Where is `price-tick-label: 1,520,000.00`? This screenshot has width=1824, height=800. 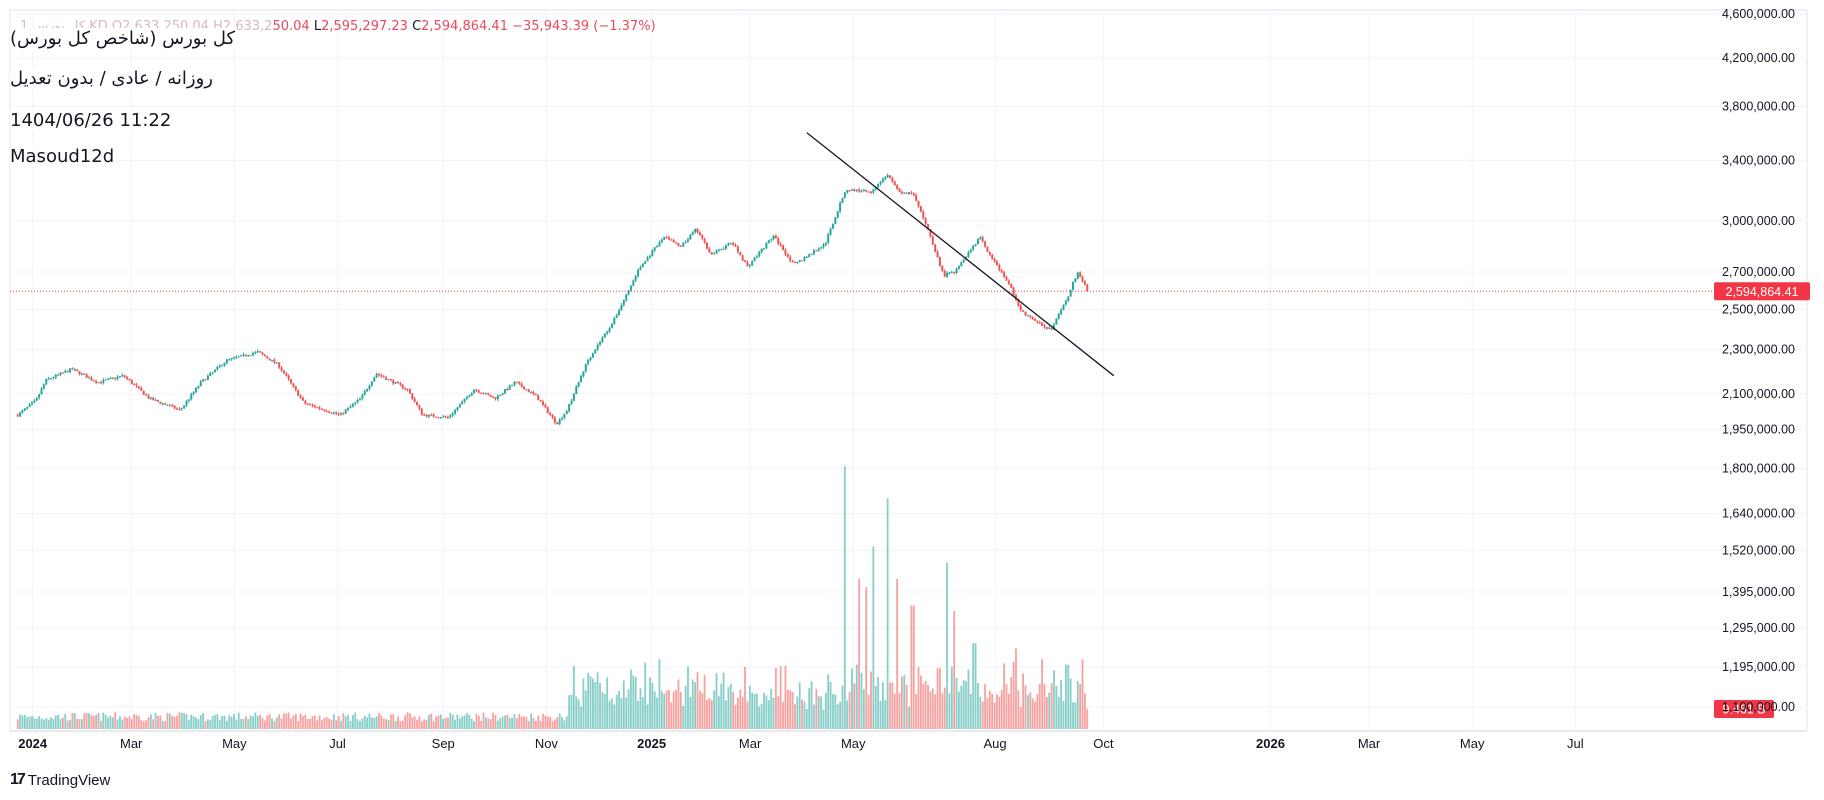
price-tick-label: 1,520,000.00 is located at coordinates (1758, 550).